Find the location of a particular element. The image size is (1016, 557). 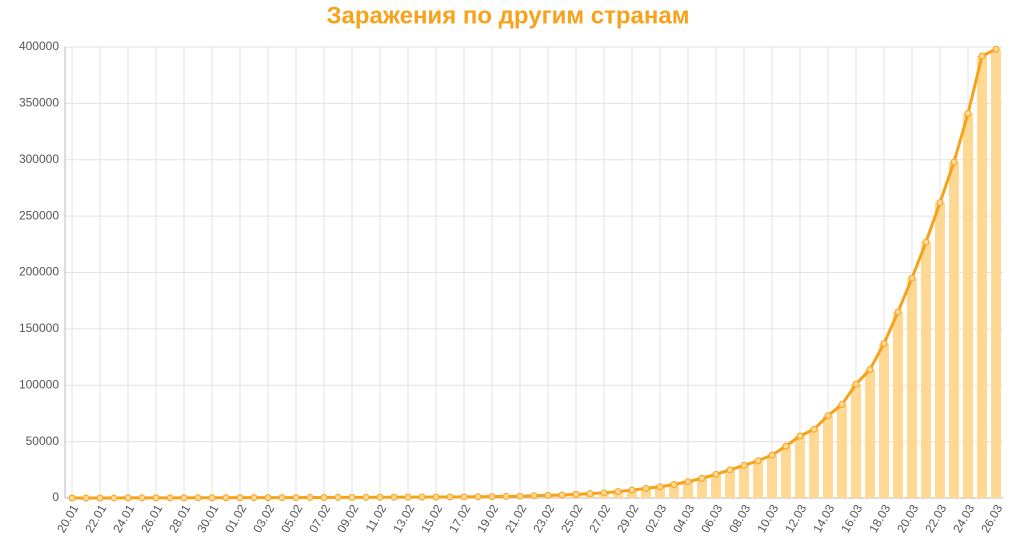

y-tick-label: 50000 is located at coordinates (43, 441).